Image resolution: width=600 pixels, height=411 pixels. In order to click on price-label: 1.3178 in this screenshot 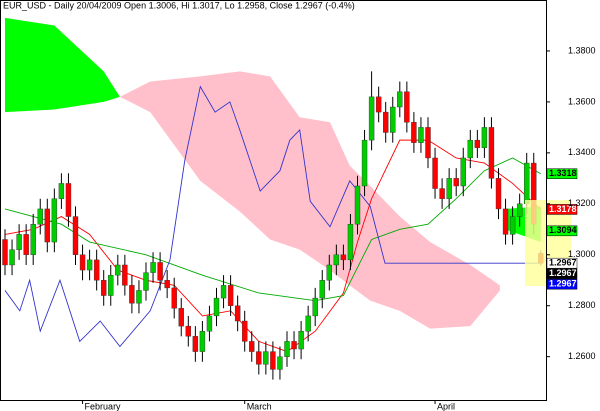, I will do `click(563, 209)`.